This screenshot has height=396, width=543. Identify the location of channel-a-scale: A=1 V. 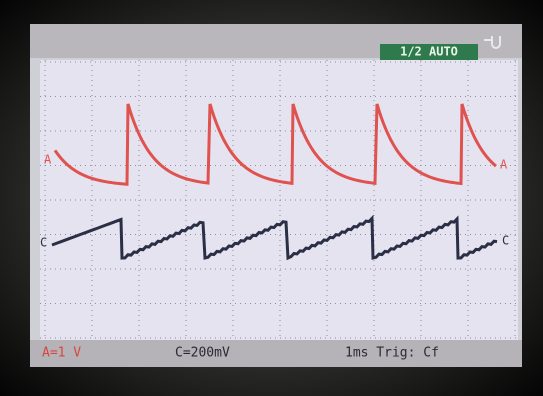
(61, 353).